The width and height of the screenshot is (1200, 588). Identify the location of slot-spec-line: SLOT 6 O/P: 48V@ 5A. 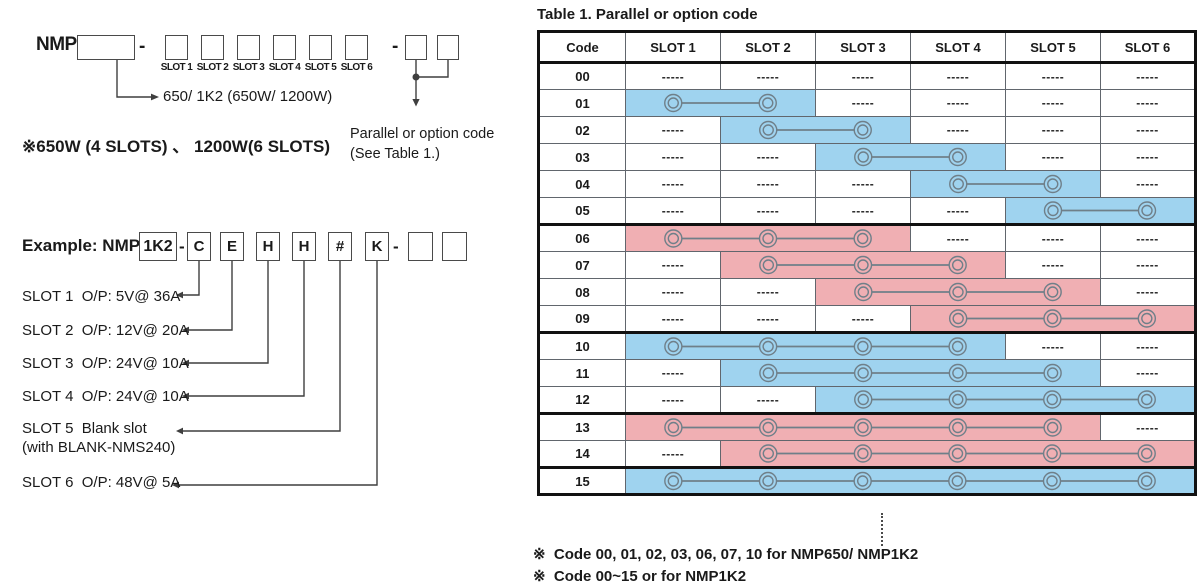
(101, 482).